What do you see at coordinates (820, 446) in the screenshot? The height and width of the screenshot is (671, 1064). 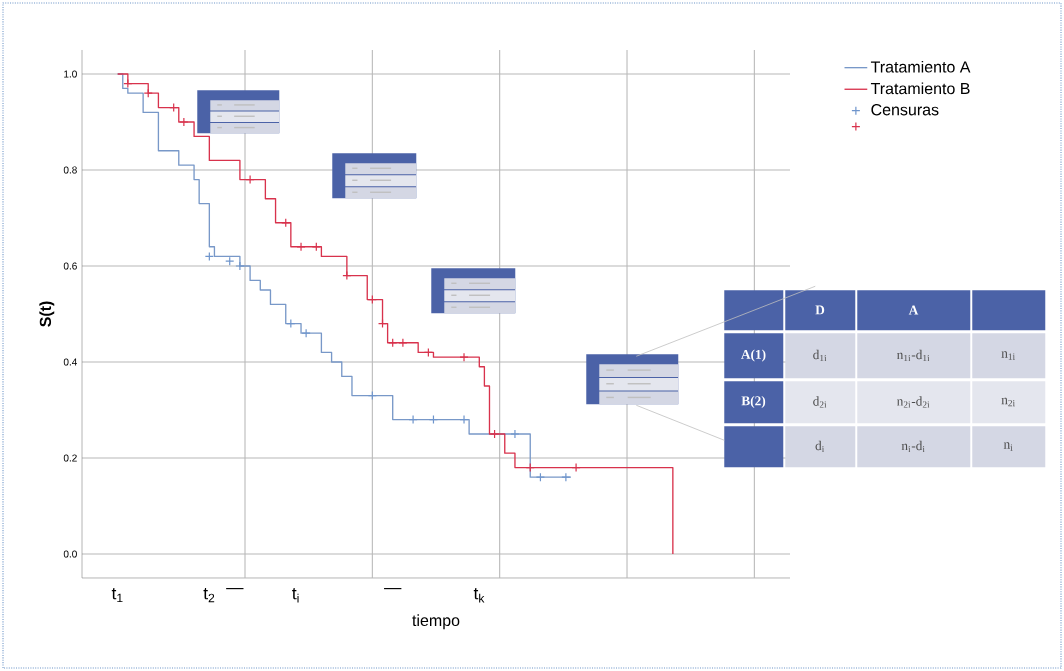 I see `text: d$_{i}$` at bounding box center [820, 446].